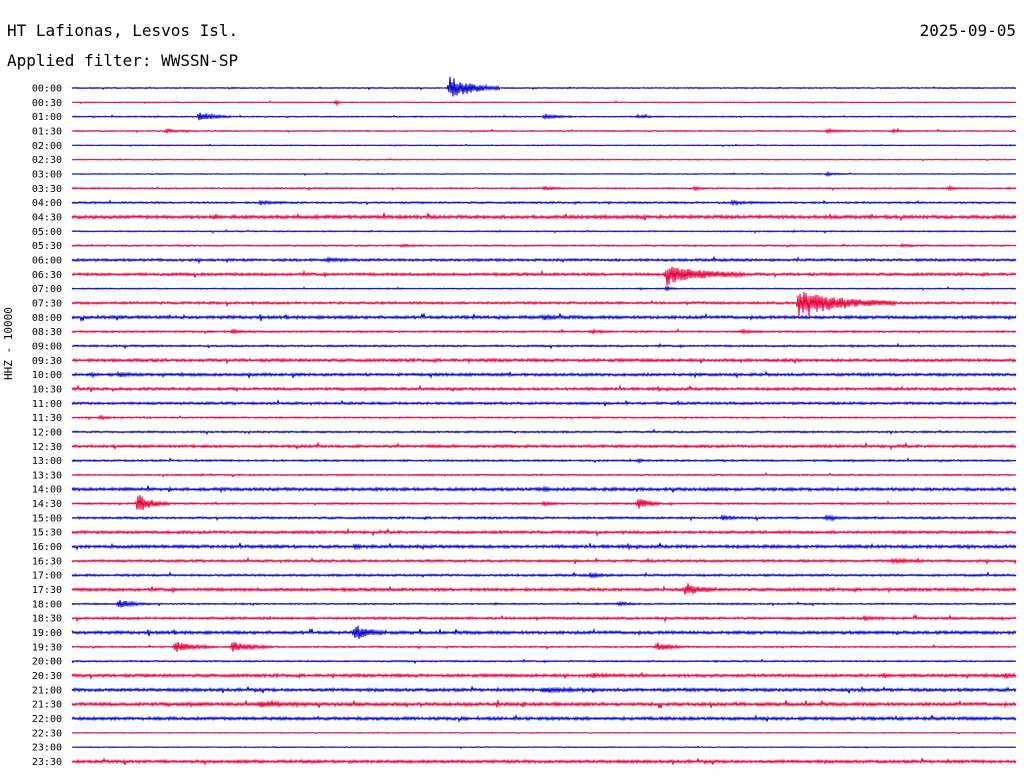 The height and width of the screenshot is (780, 1024). I want to click on time-tick-label: 14:30, so click(47, 504).